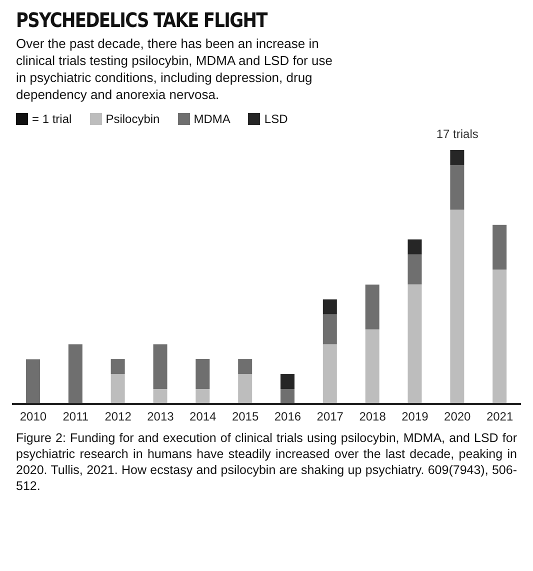  What do you see at coordinates (415, 416) in the screenshot?
I see `x-tick-label: 2019` at bounding box center [415, 416].